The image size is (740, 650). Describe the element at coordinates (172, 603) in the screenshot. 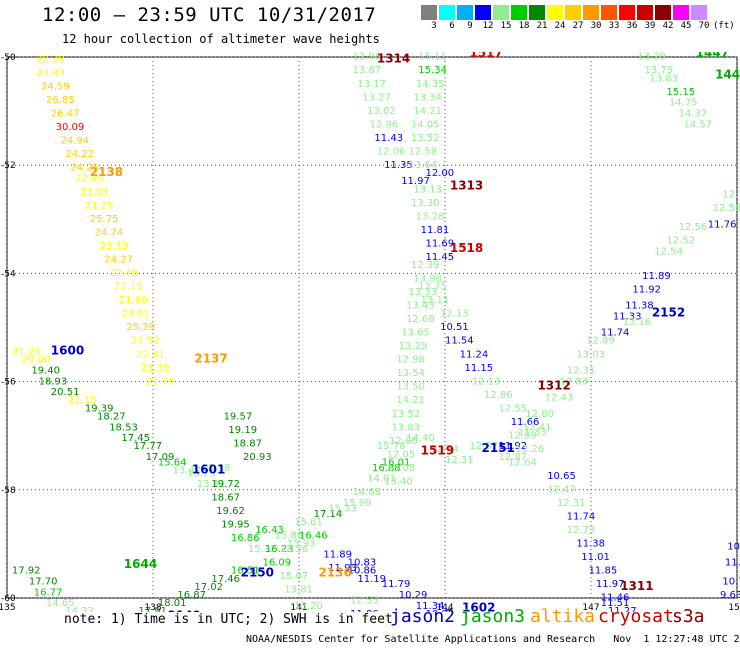

I see `wave-height-point: 18.01` at that location.